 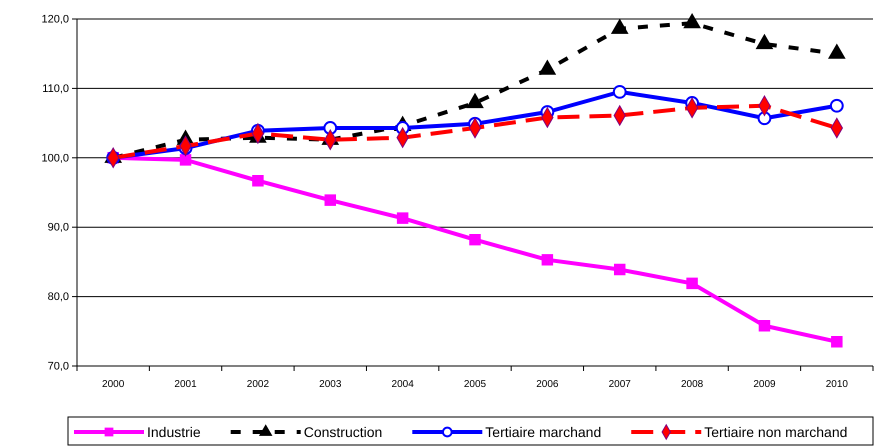 I want to click on x-tick-label: 2006, so click(x=547, y=384).